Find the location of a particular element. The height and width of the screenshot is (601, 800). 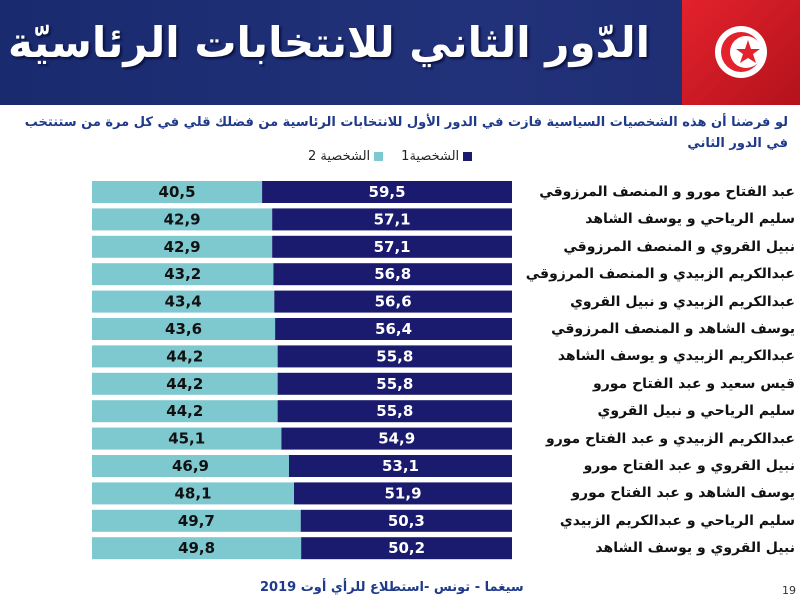

category-label-4: عبدالكريم الزبيدي و نبيل القروي is located at coordinates (682, 301).